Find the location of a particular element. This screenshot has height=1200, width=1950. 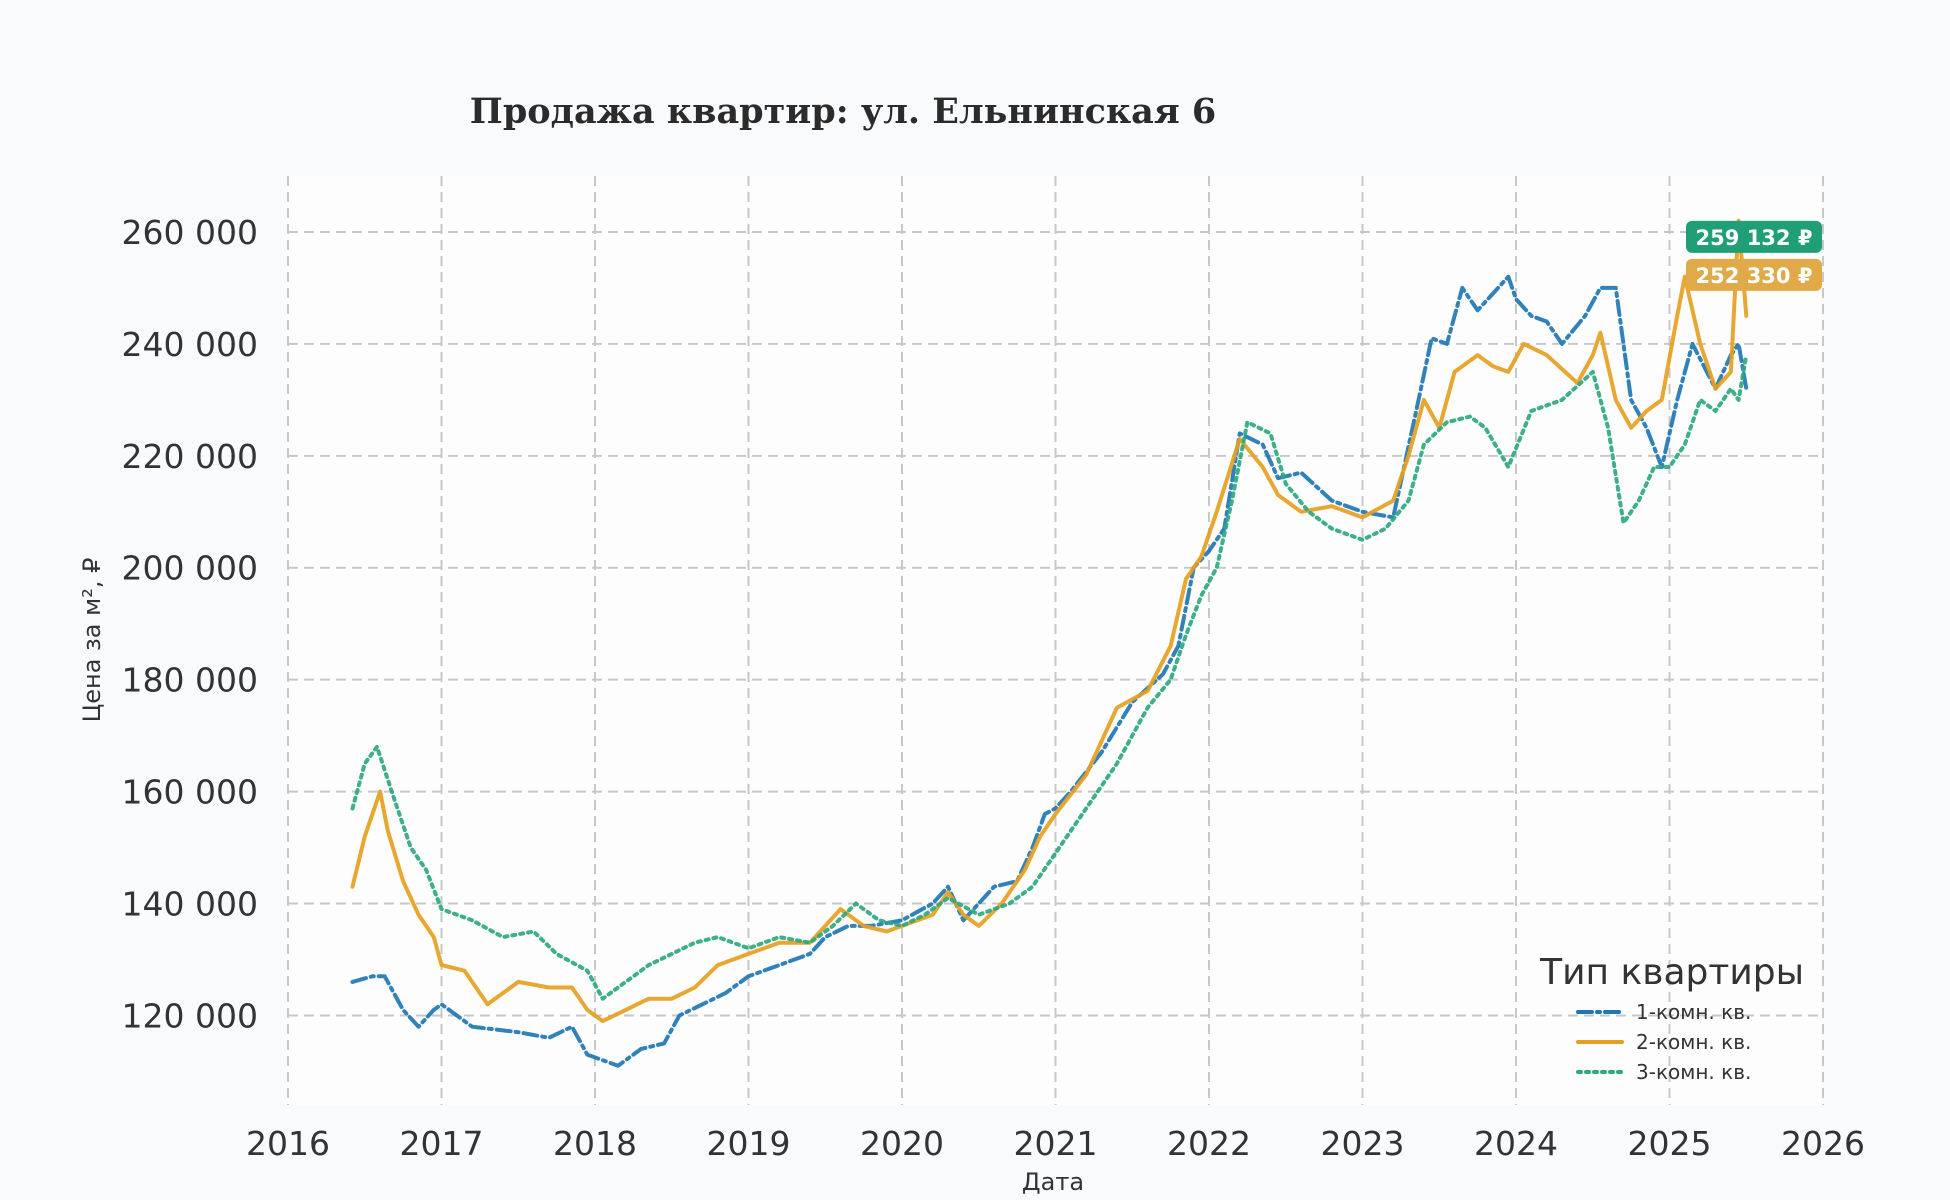

x-tick-label: 2024 is located at coordinates (1516, 1143).